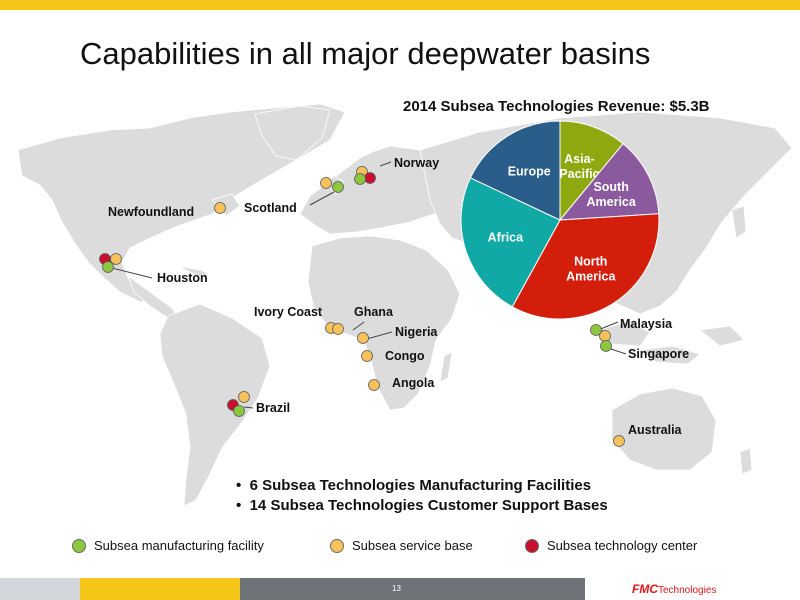 This screenshot has height=600, width=800. I want to click on malaysia-manufacturing-dot, so click(596, 330).